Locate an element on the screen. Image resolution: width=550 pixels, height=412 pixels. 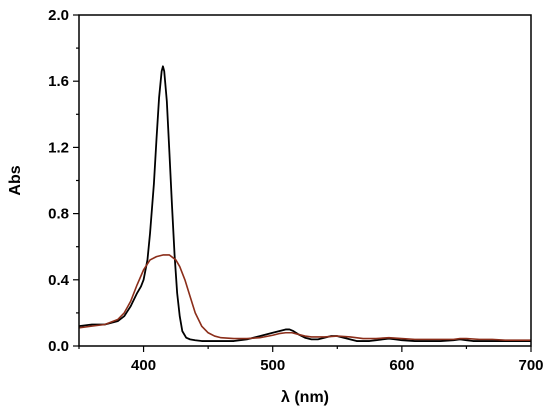
y-tick-label: 0.4 is located at coordinates (59, 280).